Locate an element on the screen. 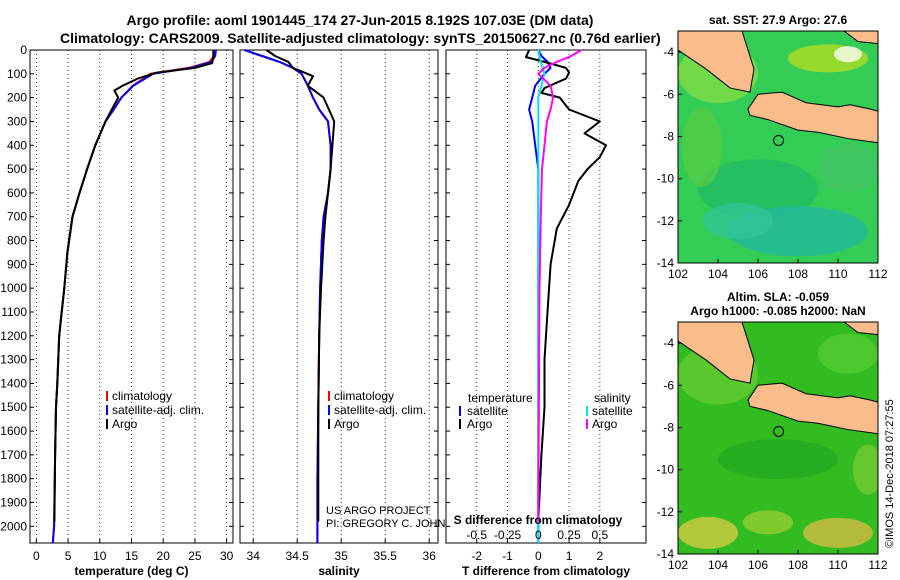 This screenshot has width=900, height=580. credit-annotation: US ARGO PROJECT is located at coordinates (378, 511).